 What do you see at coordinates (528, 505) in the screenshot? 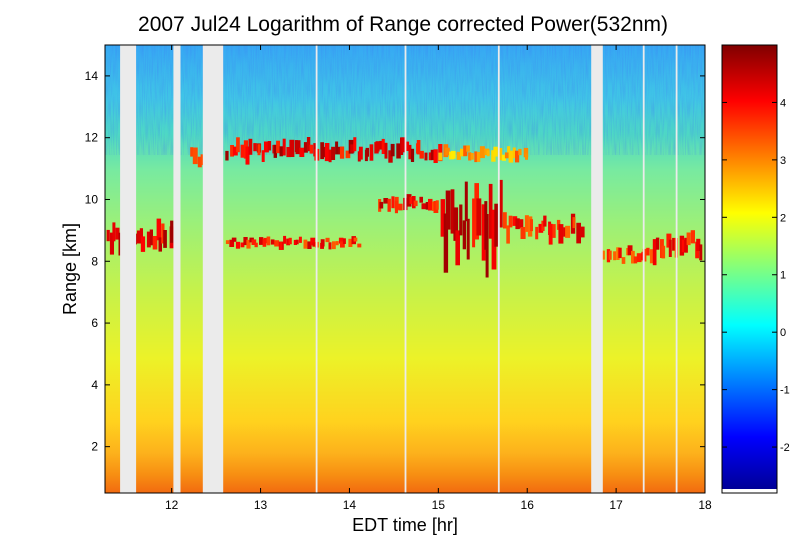
I see `x-tick-label: 16` at bounding box center [528, 505].